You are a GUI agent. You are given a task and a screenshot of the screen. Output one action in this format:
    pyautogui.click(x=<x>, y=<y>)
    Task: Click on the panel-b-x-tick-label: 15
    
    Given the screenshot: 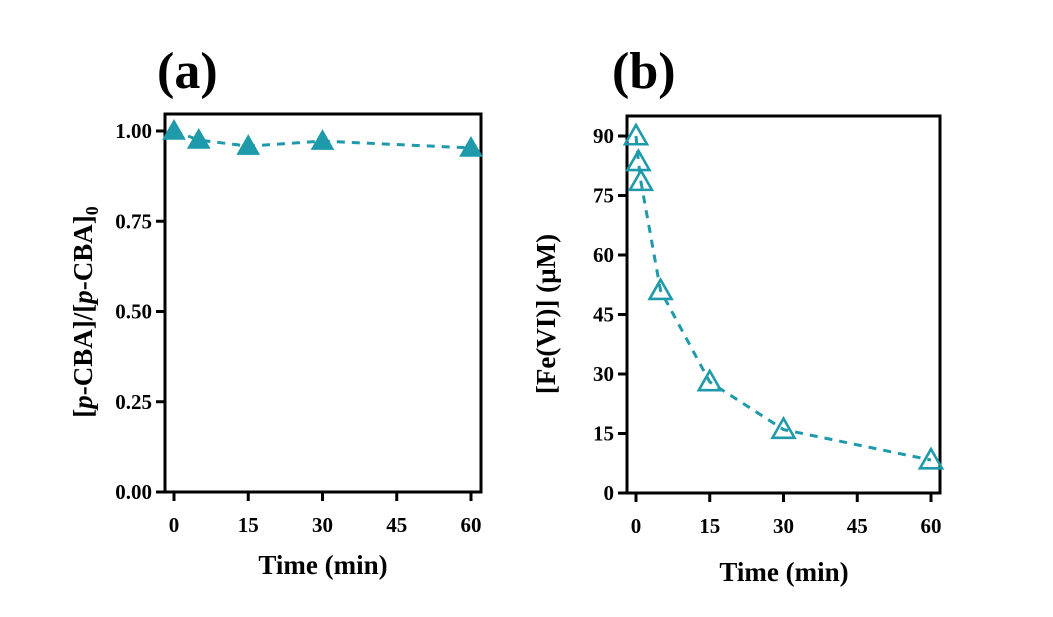 What is the action you would take?
    pyautogui.click(x=709, y=526)
    